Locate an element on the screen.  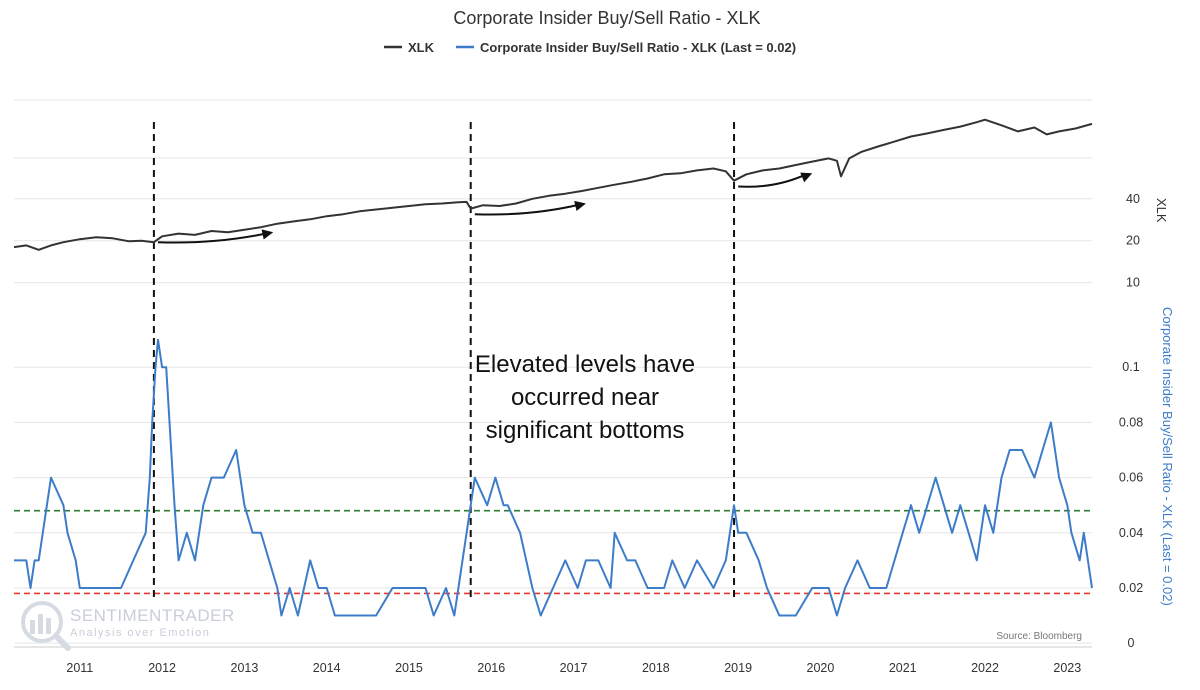
x-tick-label: 2015 is located at coordinates (409, 668).